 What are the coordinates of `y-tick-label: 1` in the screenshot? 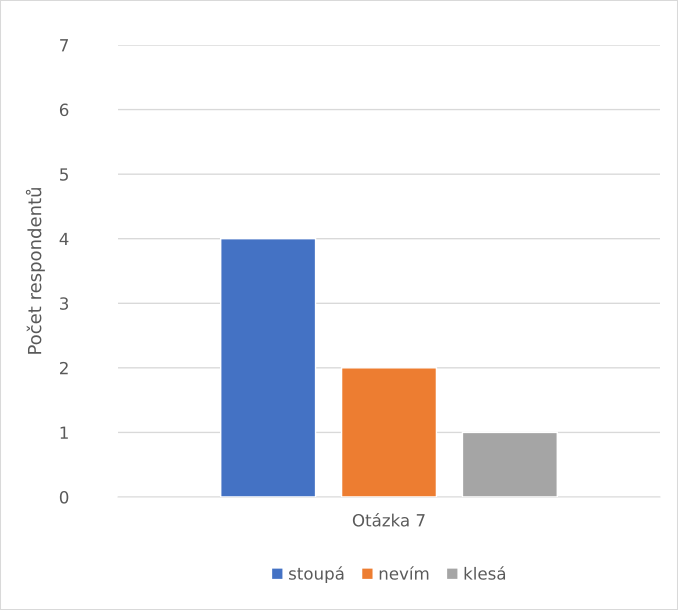 It's located at (64, 432).